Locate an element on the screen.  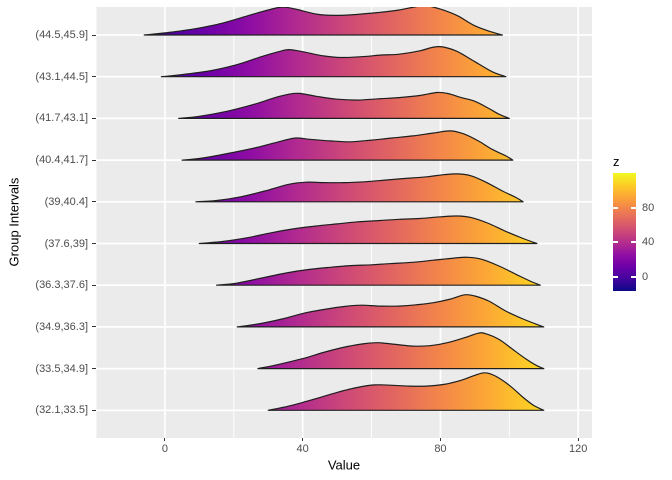
y-tick-label: (32.1,33.5] is located at coordinates (61, 410).